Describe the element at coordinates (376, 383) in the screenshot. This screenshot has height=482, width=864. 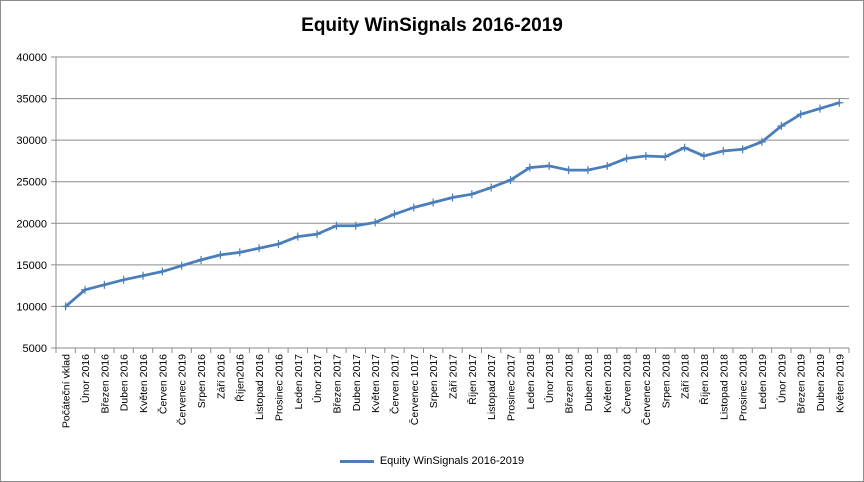
I see `x-tick-label: Květen 2017` at that location.